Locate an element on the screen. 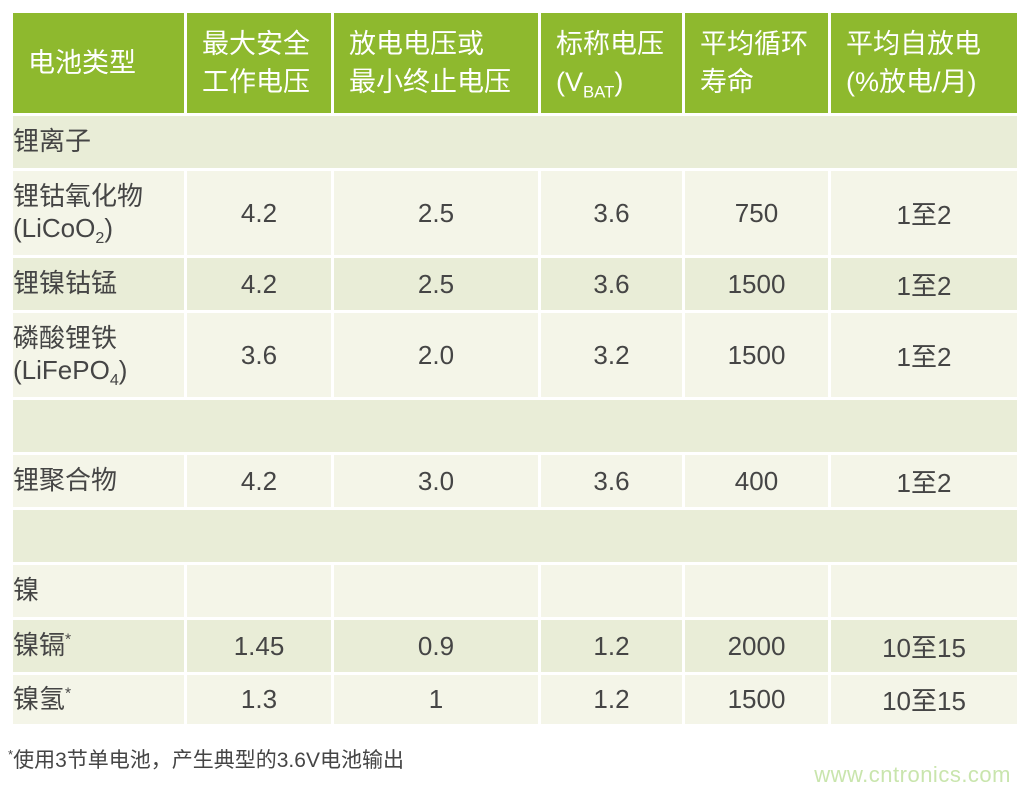 This screenshot has height=796, width=1027. section-label-li-ion: 锂离子 is located at coordinates (515, 142).